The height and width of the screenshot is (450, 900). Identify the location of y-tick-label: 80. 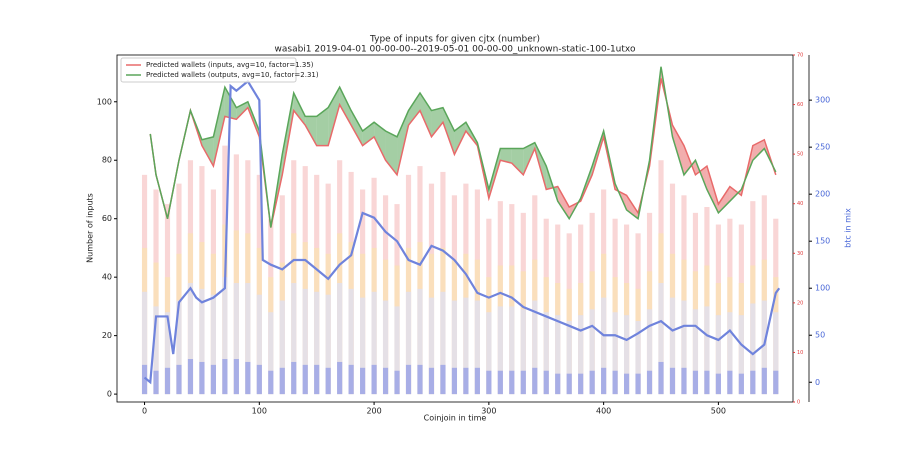
(107, 160).